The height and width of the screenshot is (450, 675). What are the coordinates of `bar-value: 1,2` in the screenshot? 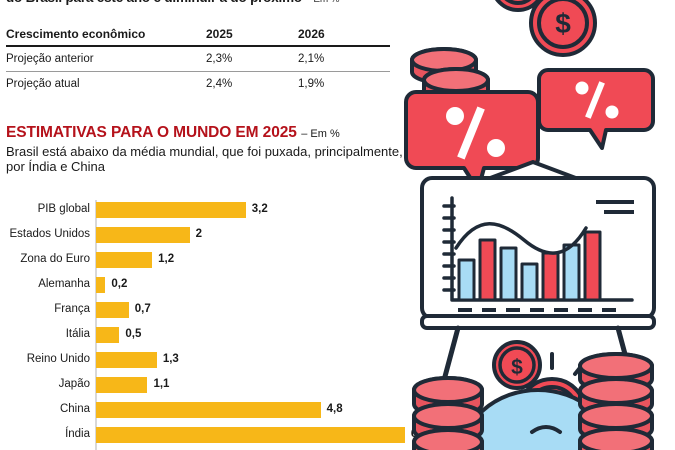 It's located at (166, 259).